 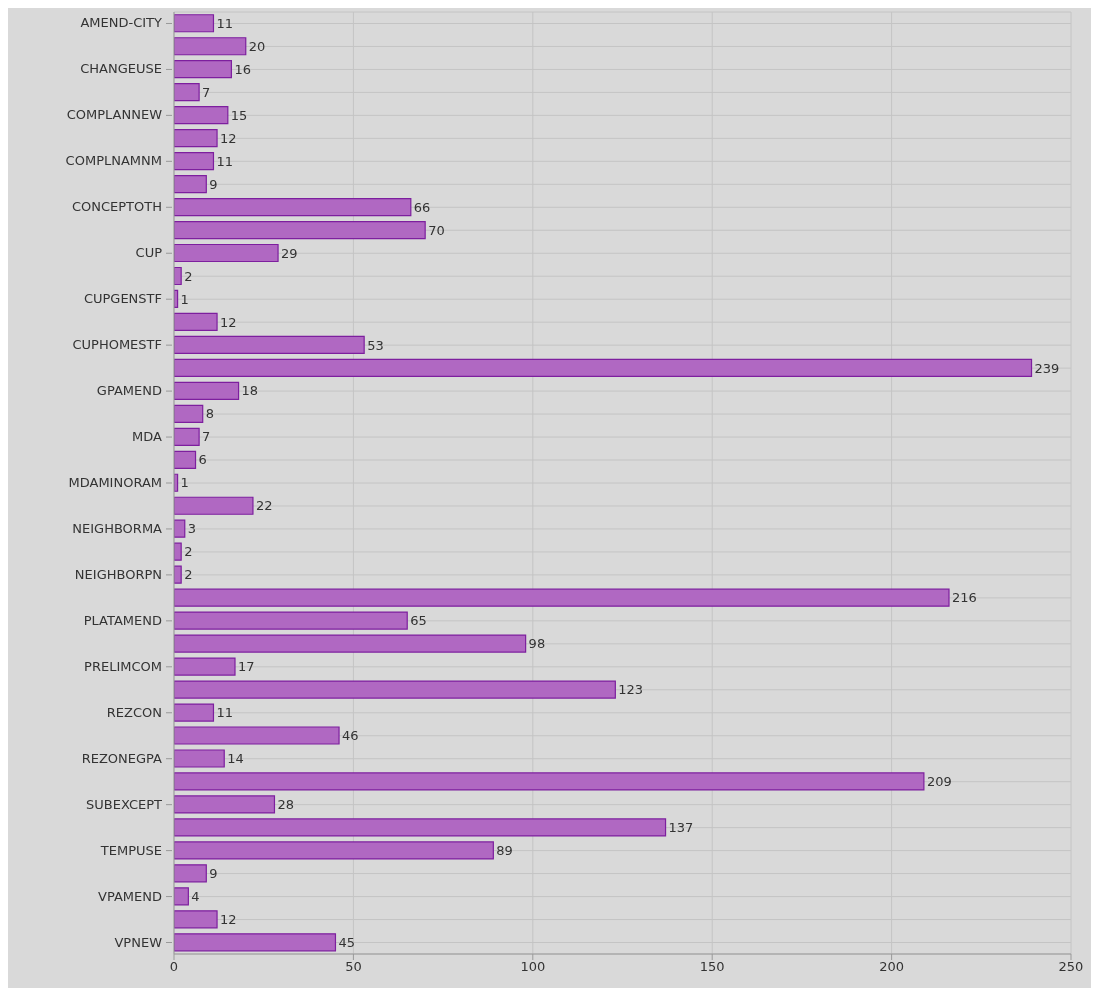 I want to click on data-label: 8, so click(x=209, y=414).